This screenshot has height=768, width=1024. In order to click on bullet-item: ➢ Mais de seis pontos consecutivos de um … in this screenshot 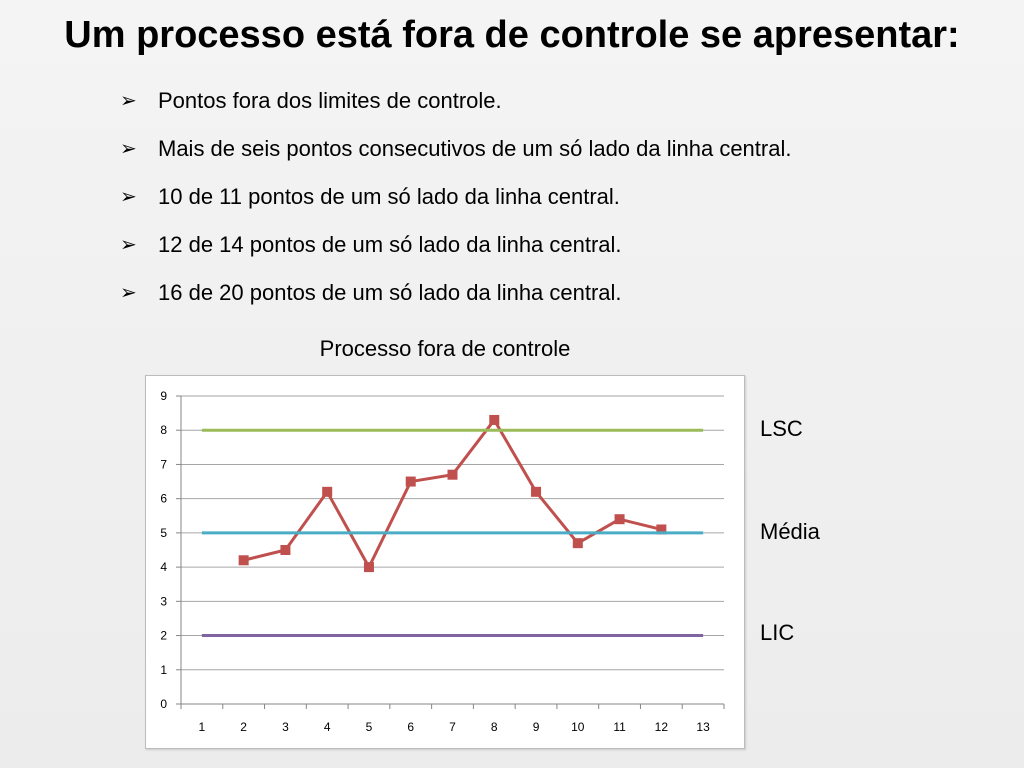, I will do `click(455, 158)`.